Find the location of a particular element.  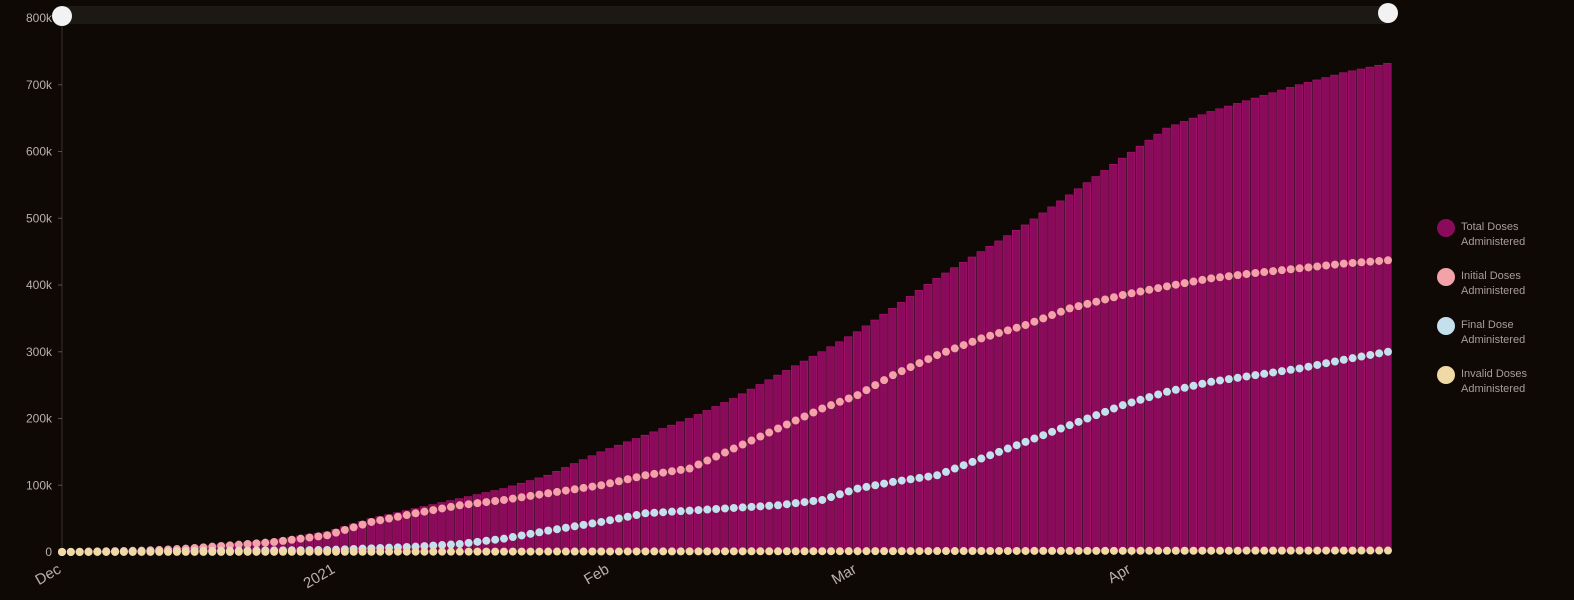

legend-swatch is located at coordinates (1446, 375).